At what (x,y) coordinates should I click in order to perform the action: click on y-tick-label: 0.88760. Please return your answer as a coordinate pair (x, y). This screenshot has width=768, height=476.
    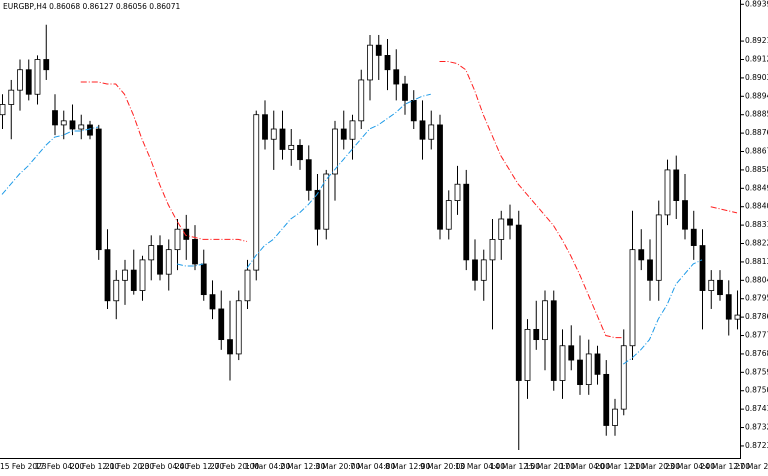
    Looking at the image, I should click on (756, 132).